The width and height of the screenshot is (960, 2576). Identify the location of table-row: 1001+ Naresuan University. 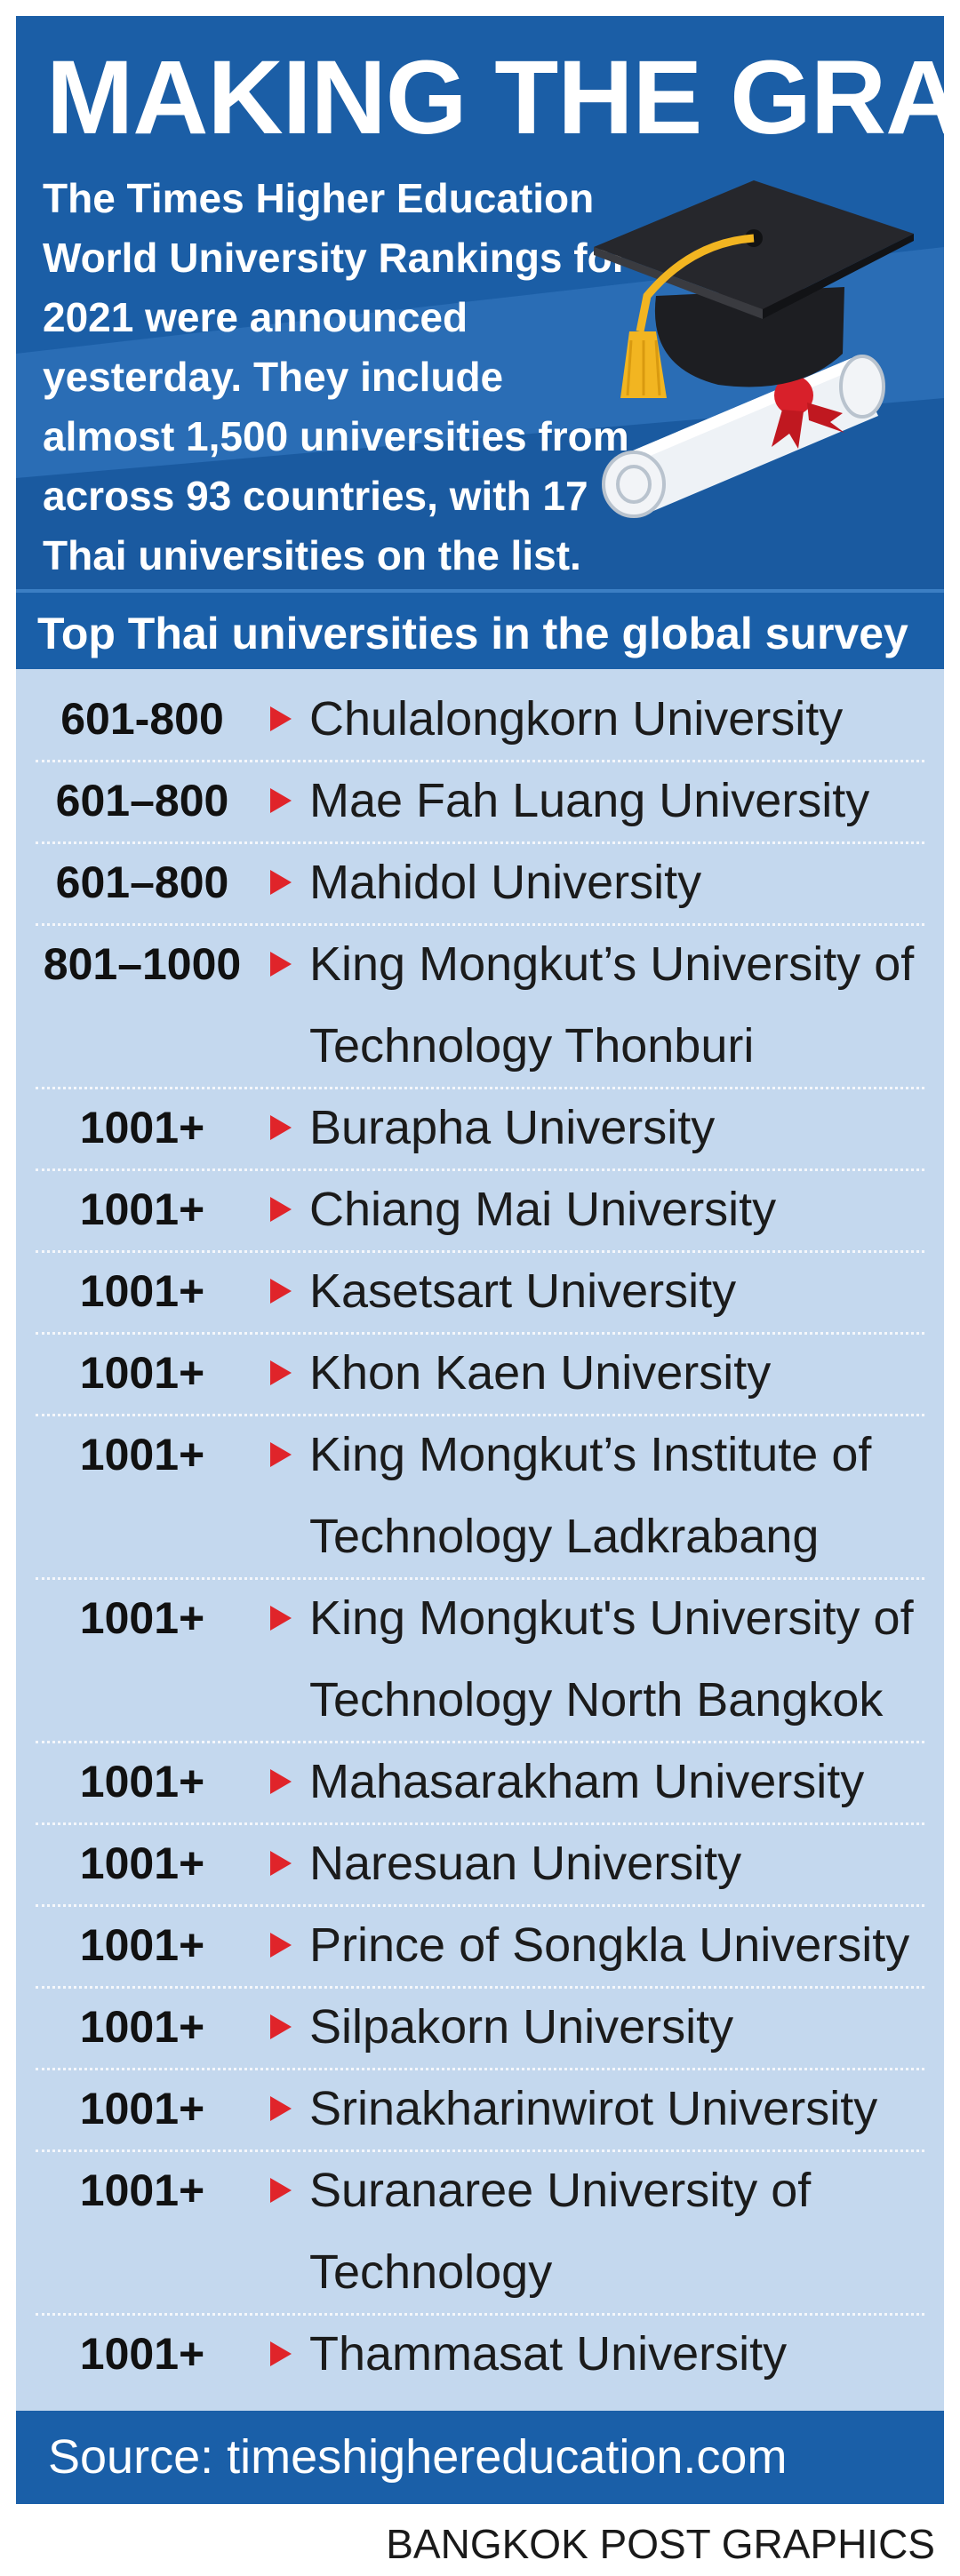
(480, 1863).